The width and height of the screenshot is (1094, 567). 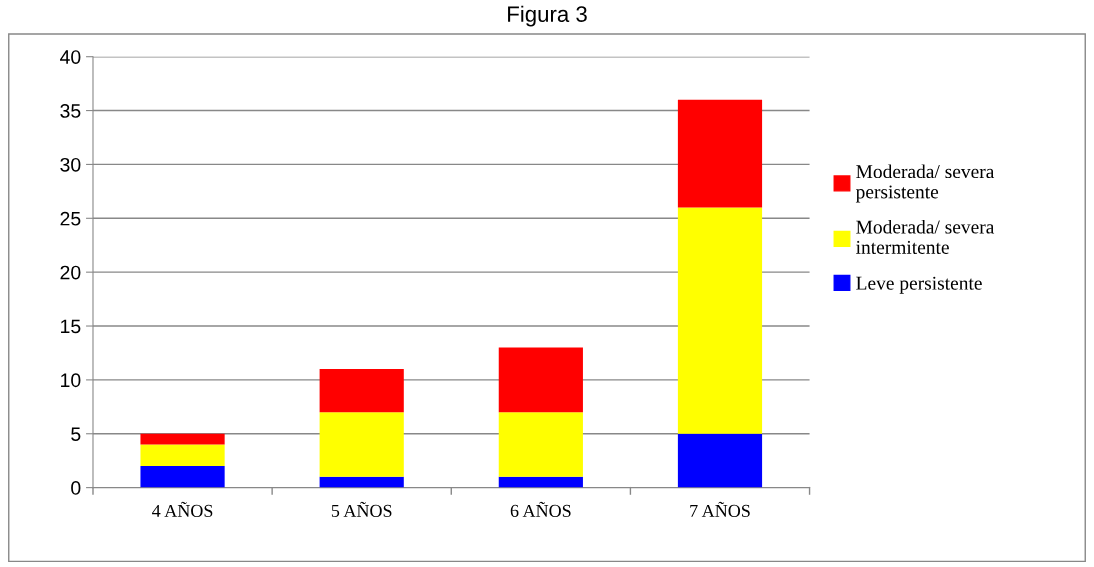 I want to click on x-tick-label: 7 AÑOS, so click(x=720, y=509).